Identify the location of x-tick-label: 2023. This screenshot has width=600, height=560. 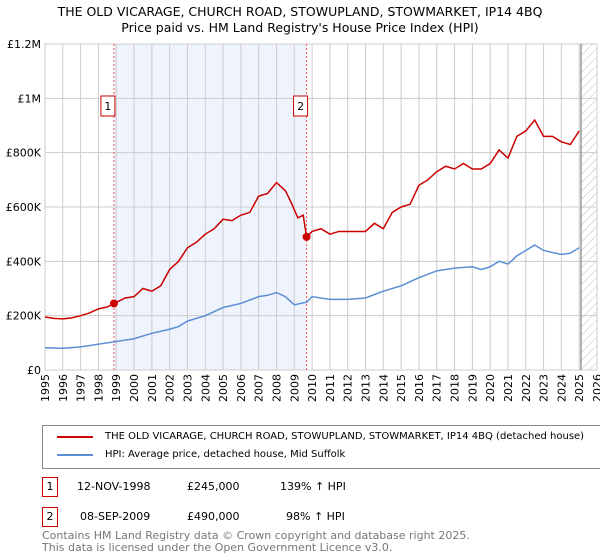
(544, 388).